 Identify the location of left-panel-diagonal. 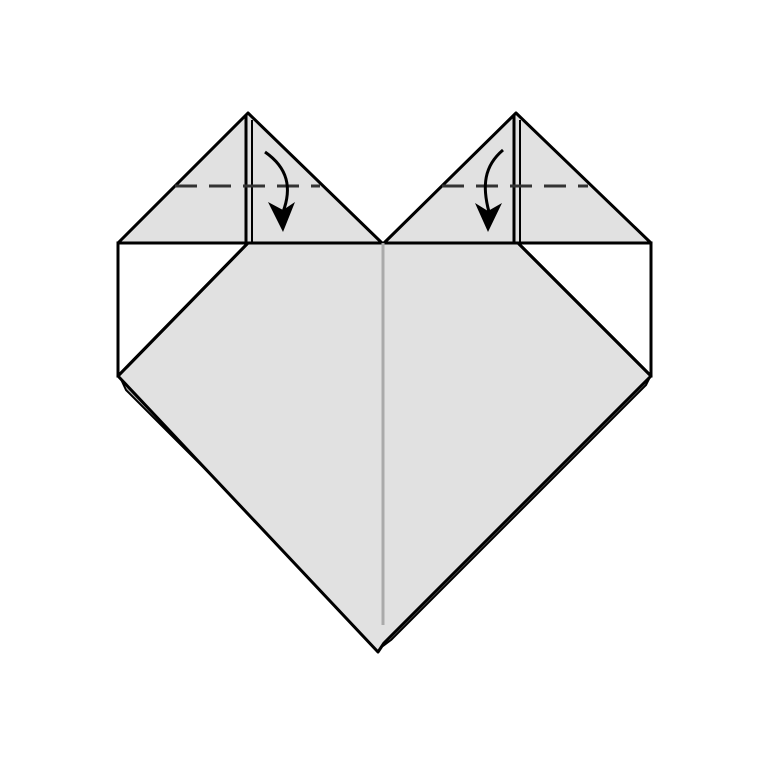
(183, 309).